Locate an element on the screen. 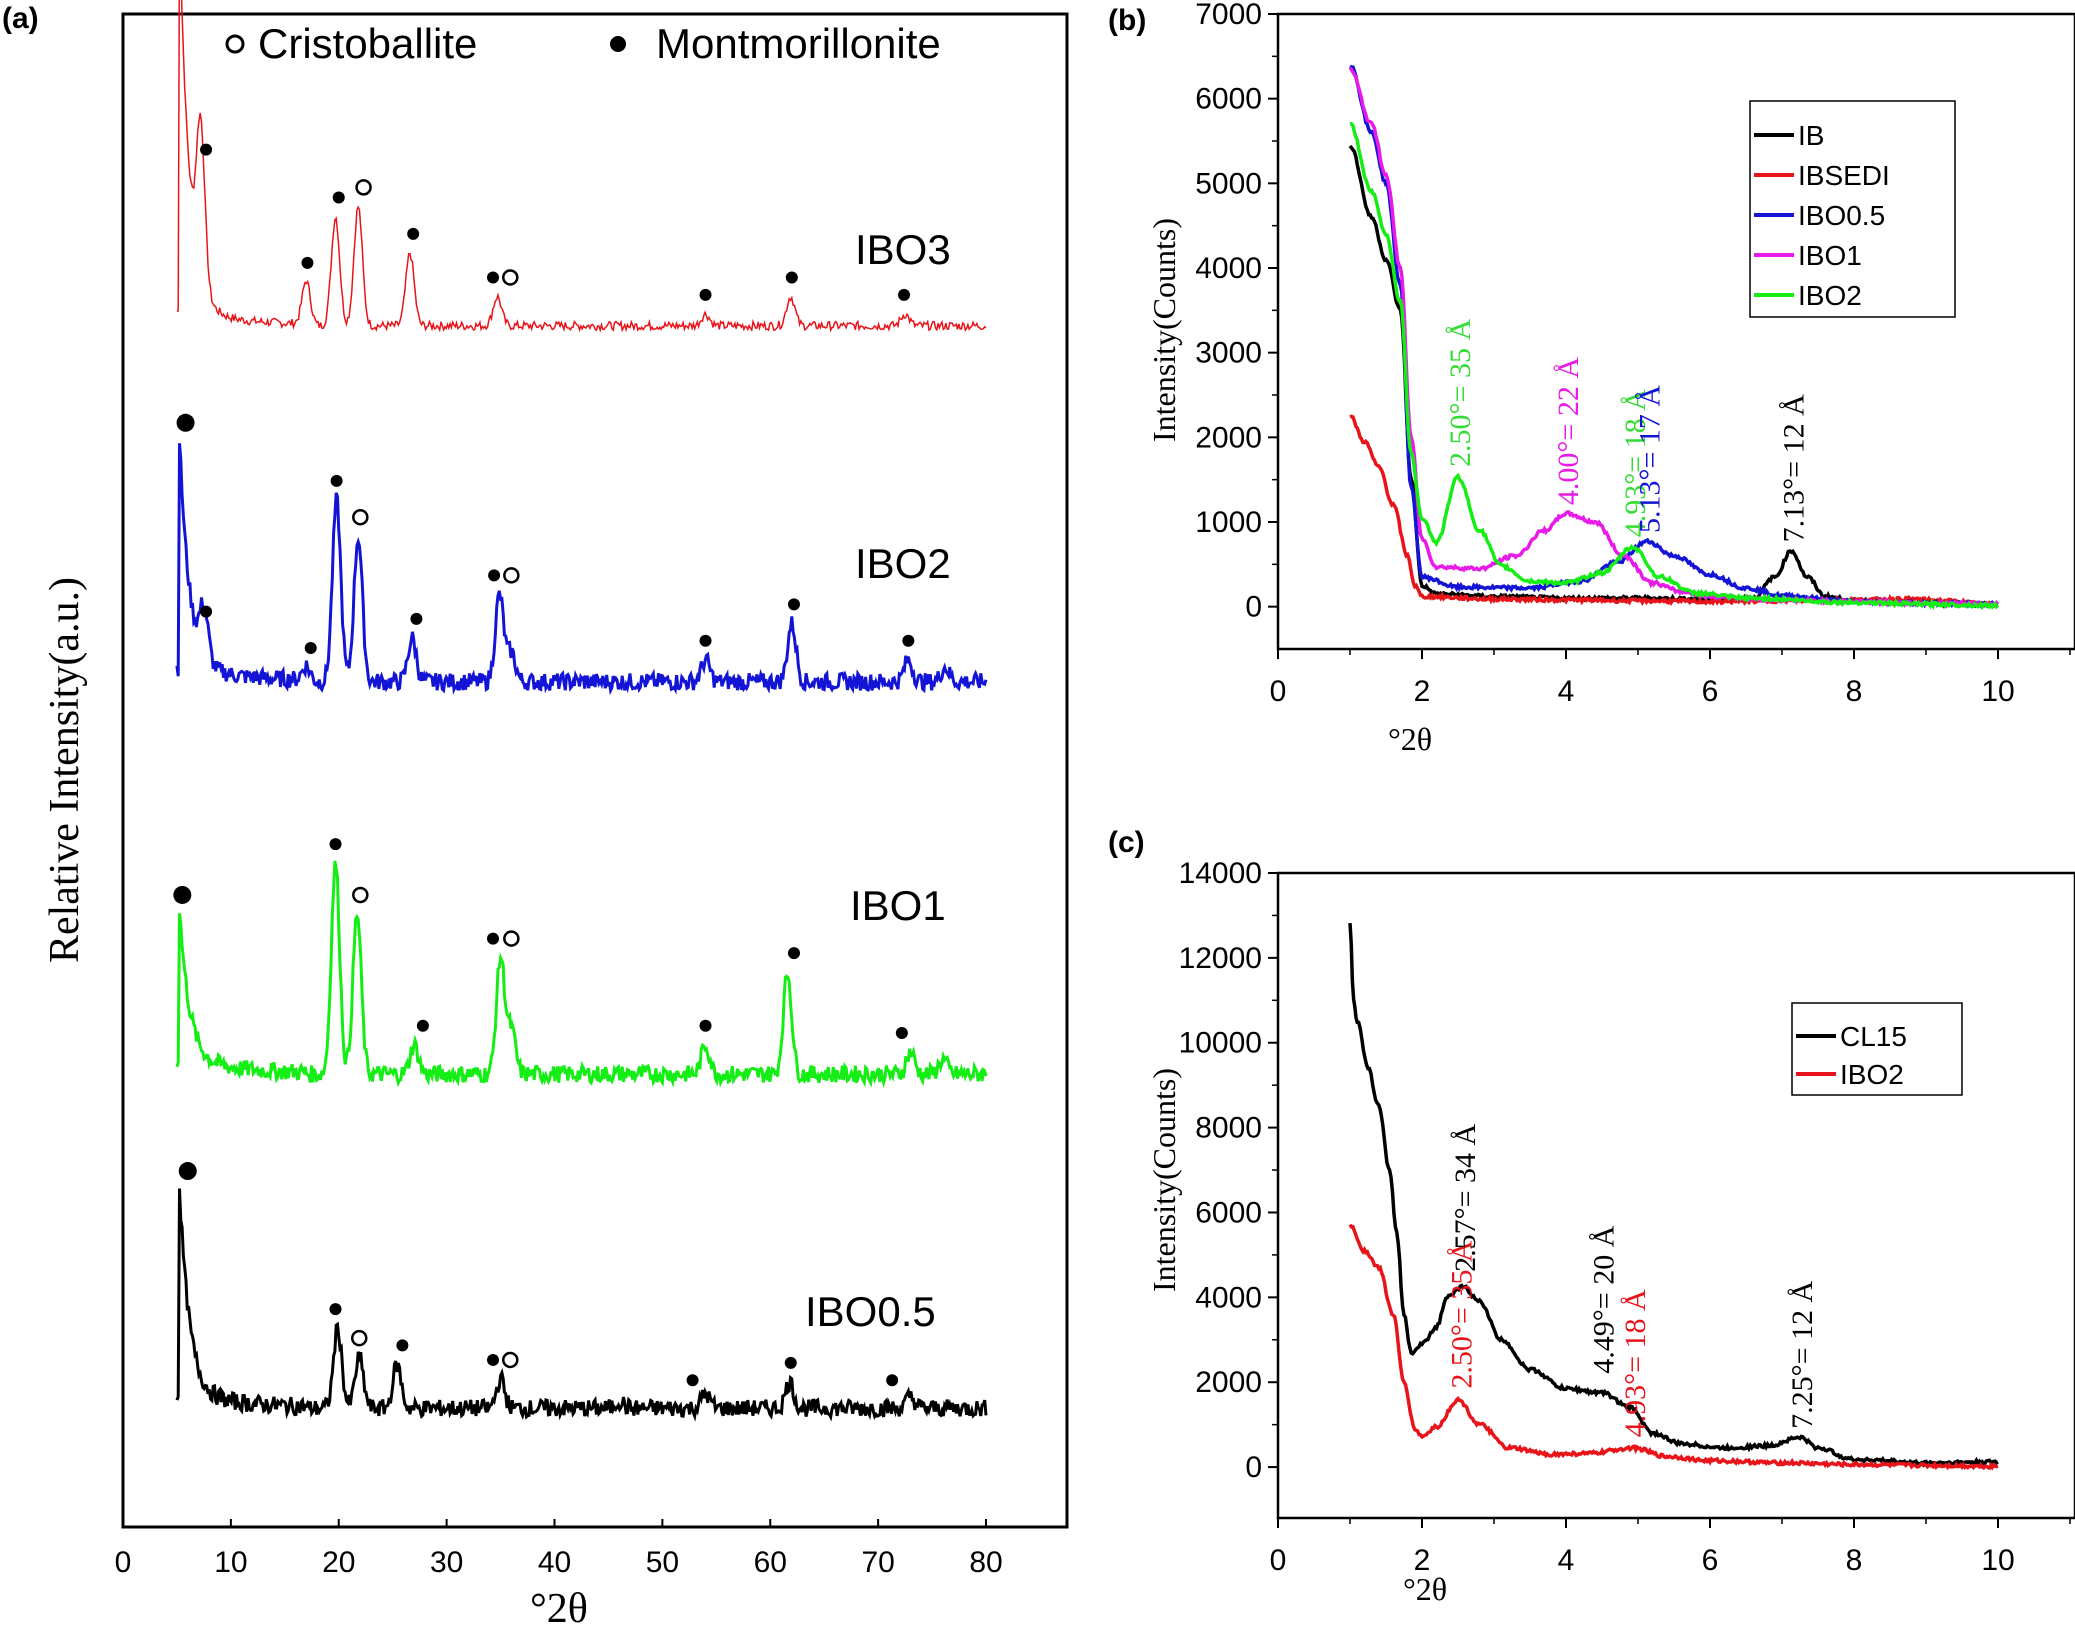 This screenshot has height=1637, width=2075. sample-label-ibo3: IBO3 is located at coordinates (903, 249).